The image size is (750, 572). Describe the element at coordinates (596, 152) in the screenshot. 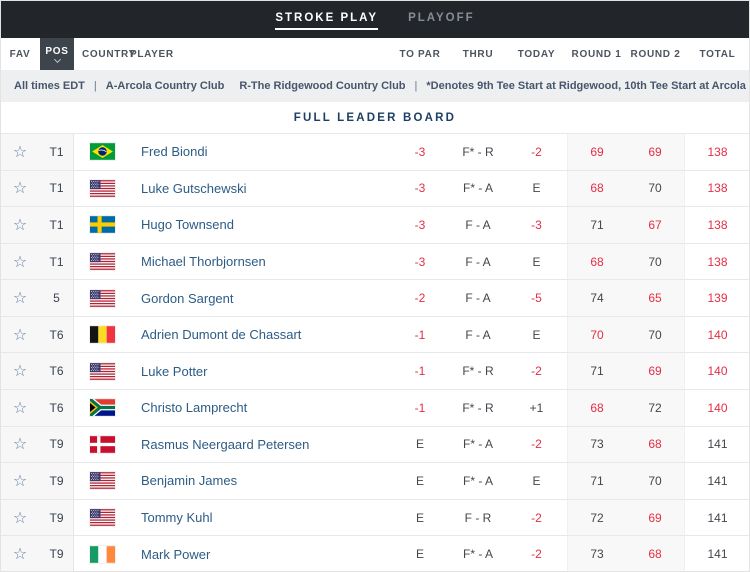

I see `round1-value: 69` at that location.